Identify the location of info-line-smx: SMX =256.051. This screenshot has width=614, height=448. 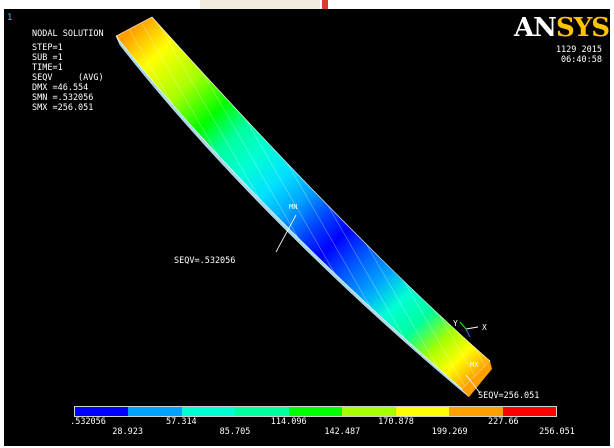
(63, 108).